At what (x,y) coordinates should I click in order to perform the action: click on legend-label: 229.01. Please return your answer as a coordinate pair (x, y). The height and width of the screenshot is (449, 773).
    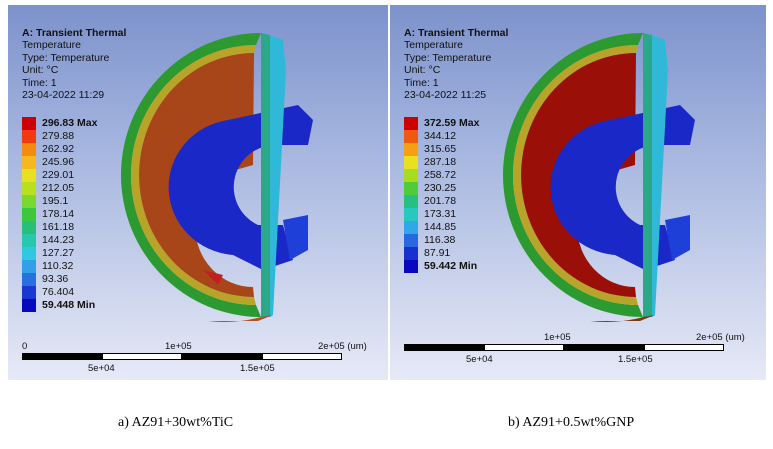
    Looking at the image, I should click on (58, 175).